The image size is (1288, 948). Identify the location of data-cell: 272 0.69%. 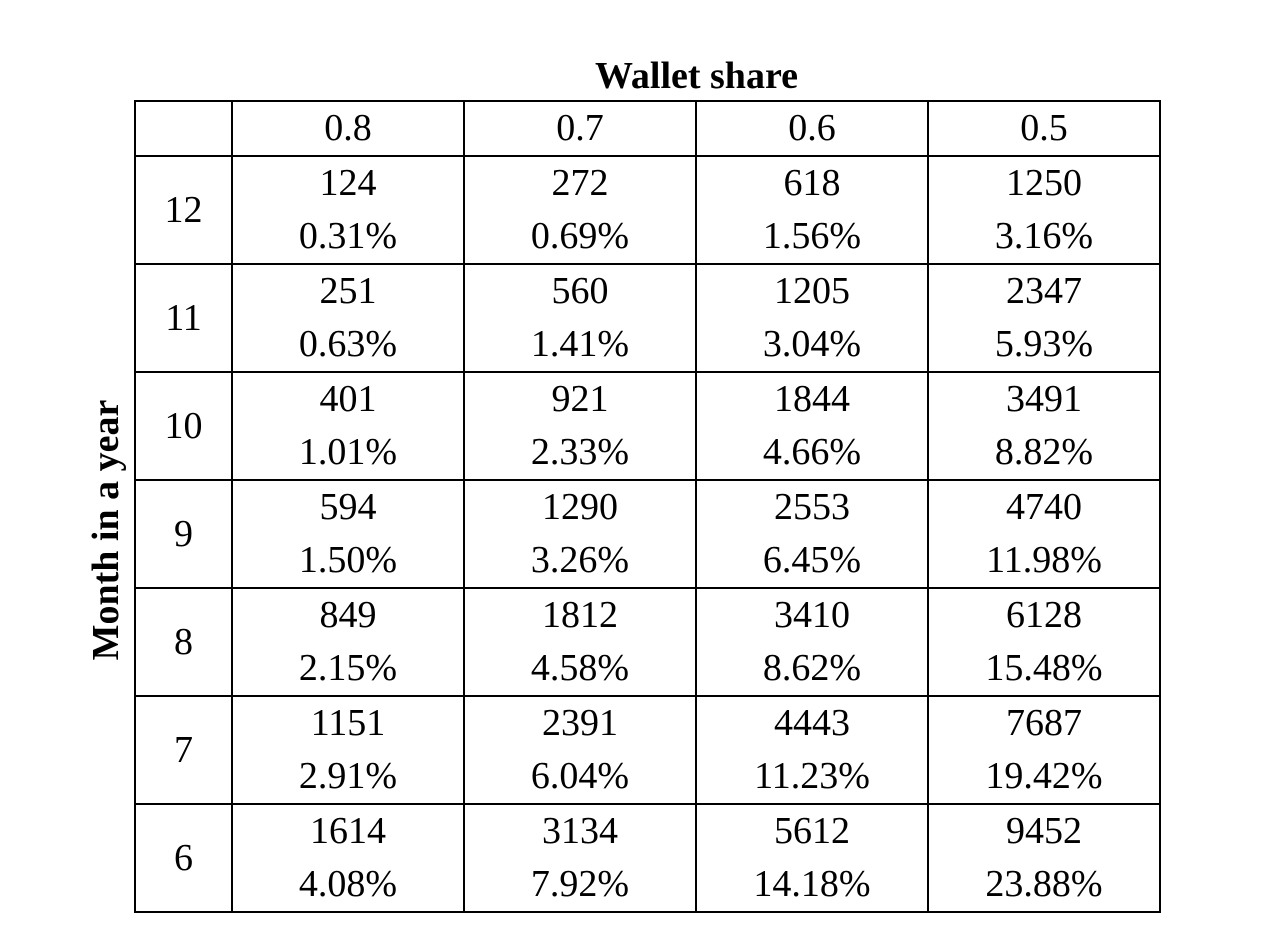
(580, 210).